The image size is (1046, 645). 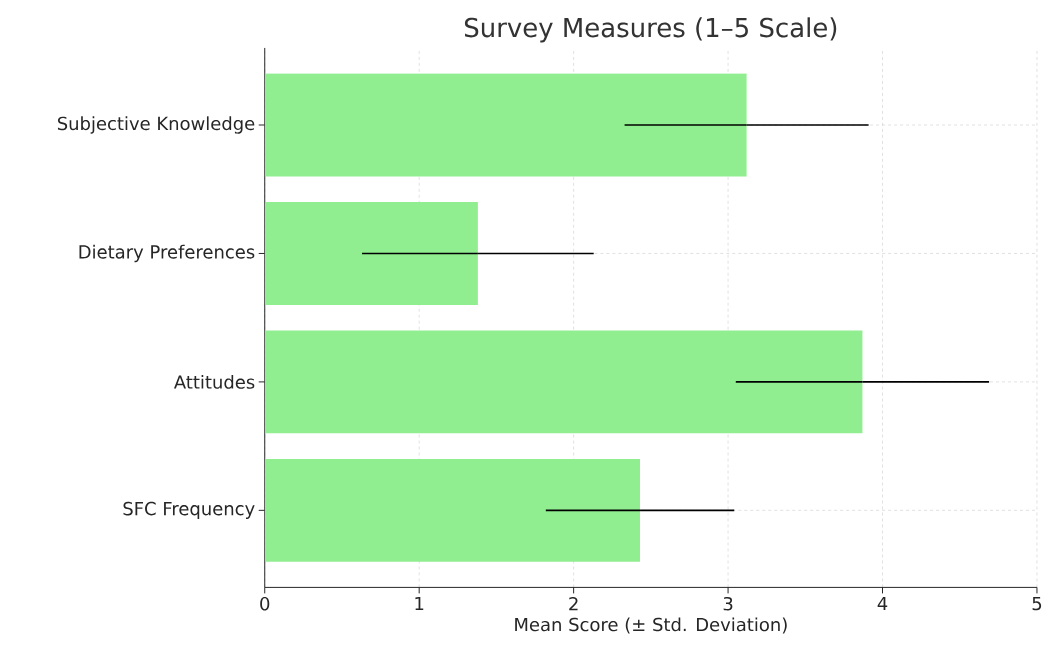 I want to click on y-tick-label: Subjective Knowledge, so click(x=156, y=125).